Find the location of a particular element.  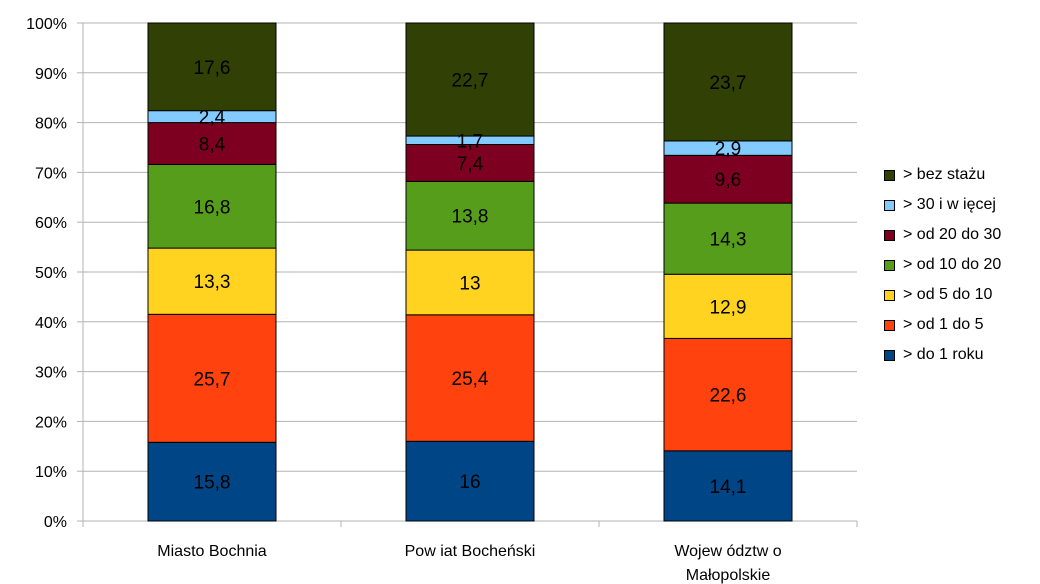

y-tick-label: 30% is located at coordinates (51, 373).